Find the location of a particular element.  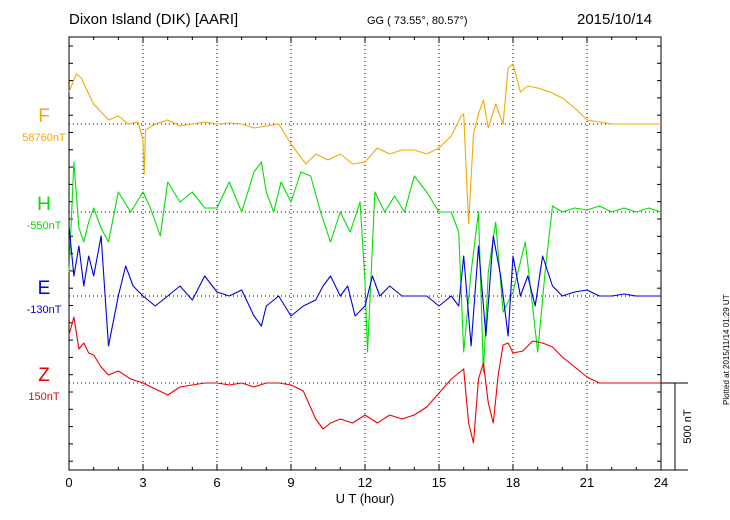

component-label-h: H is located at coordinates (44, 204).